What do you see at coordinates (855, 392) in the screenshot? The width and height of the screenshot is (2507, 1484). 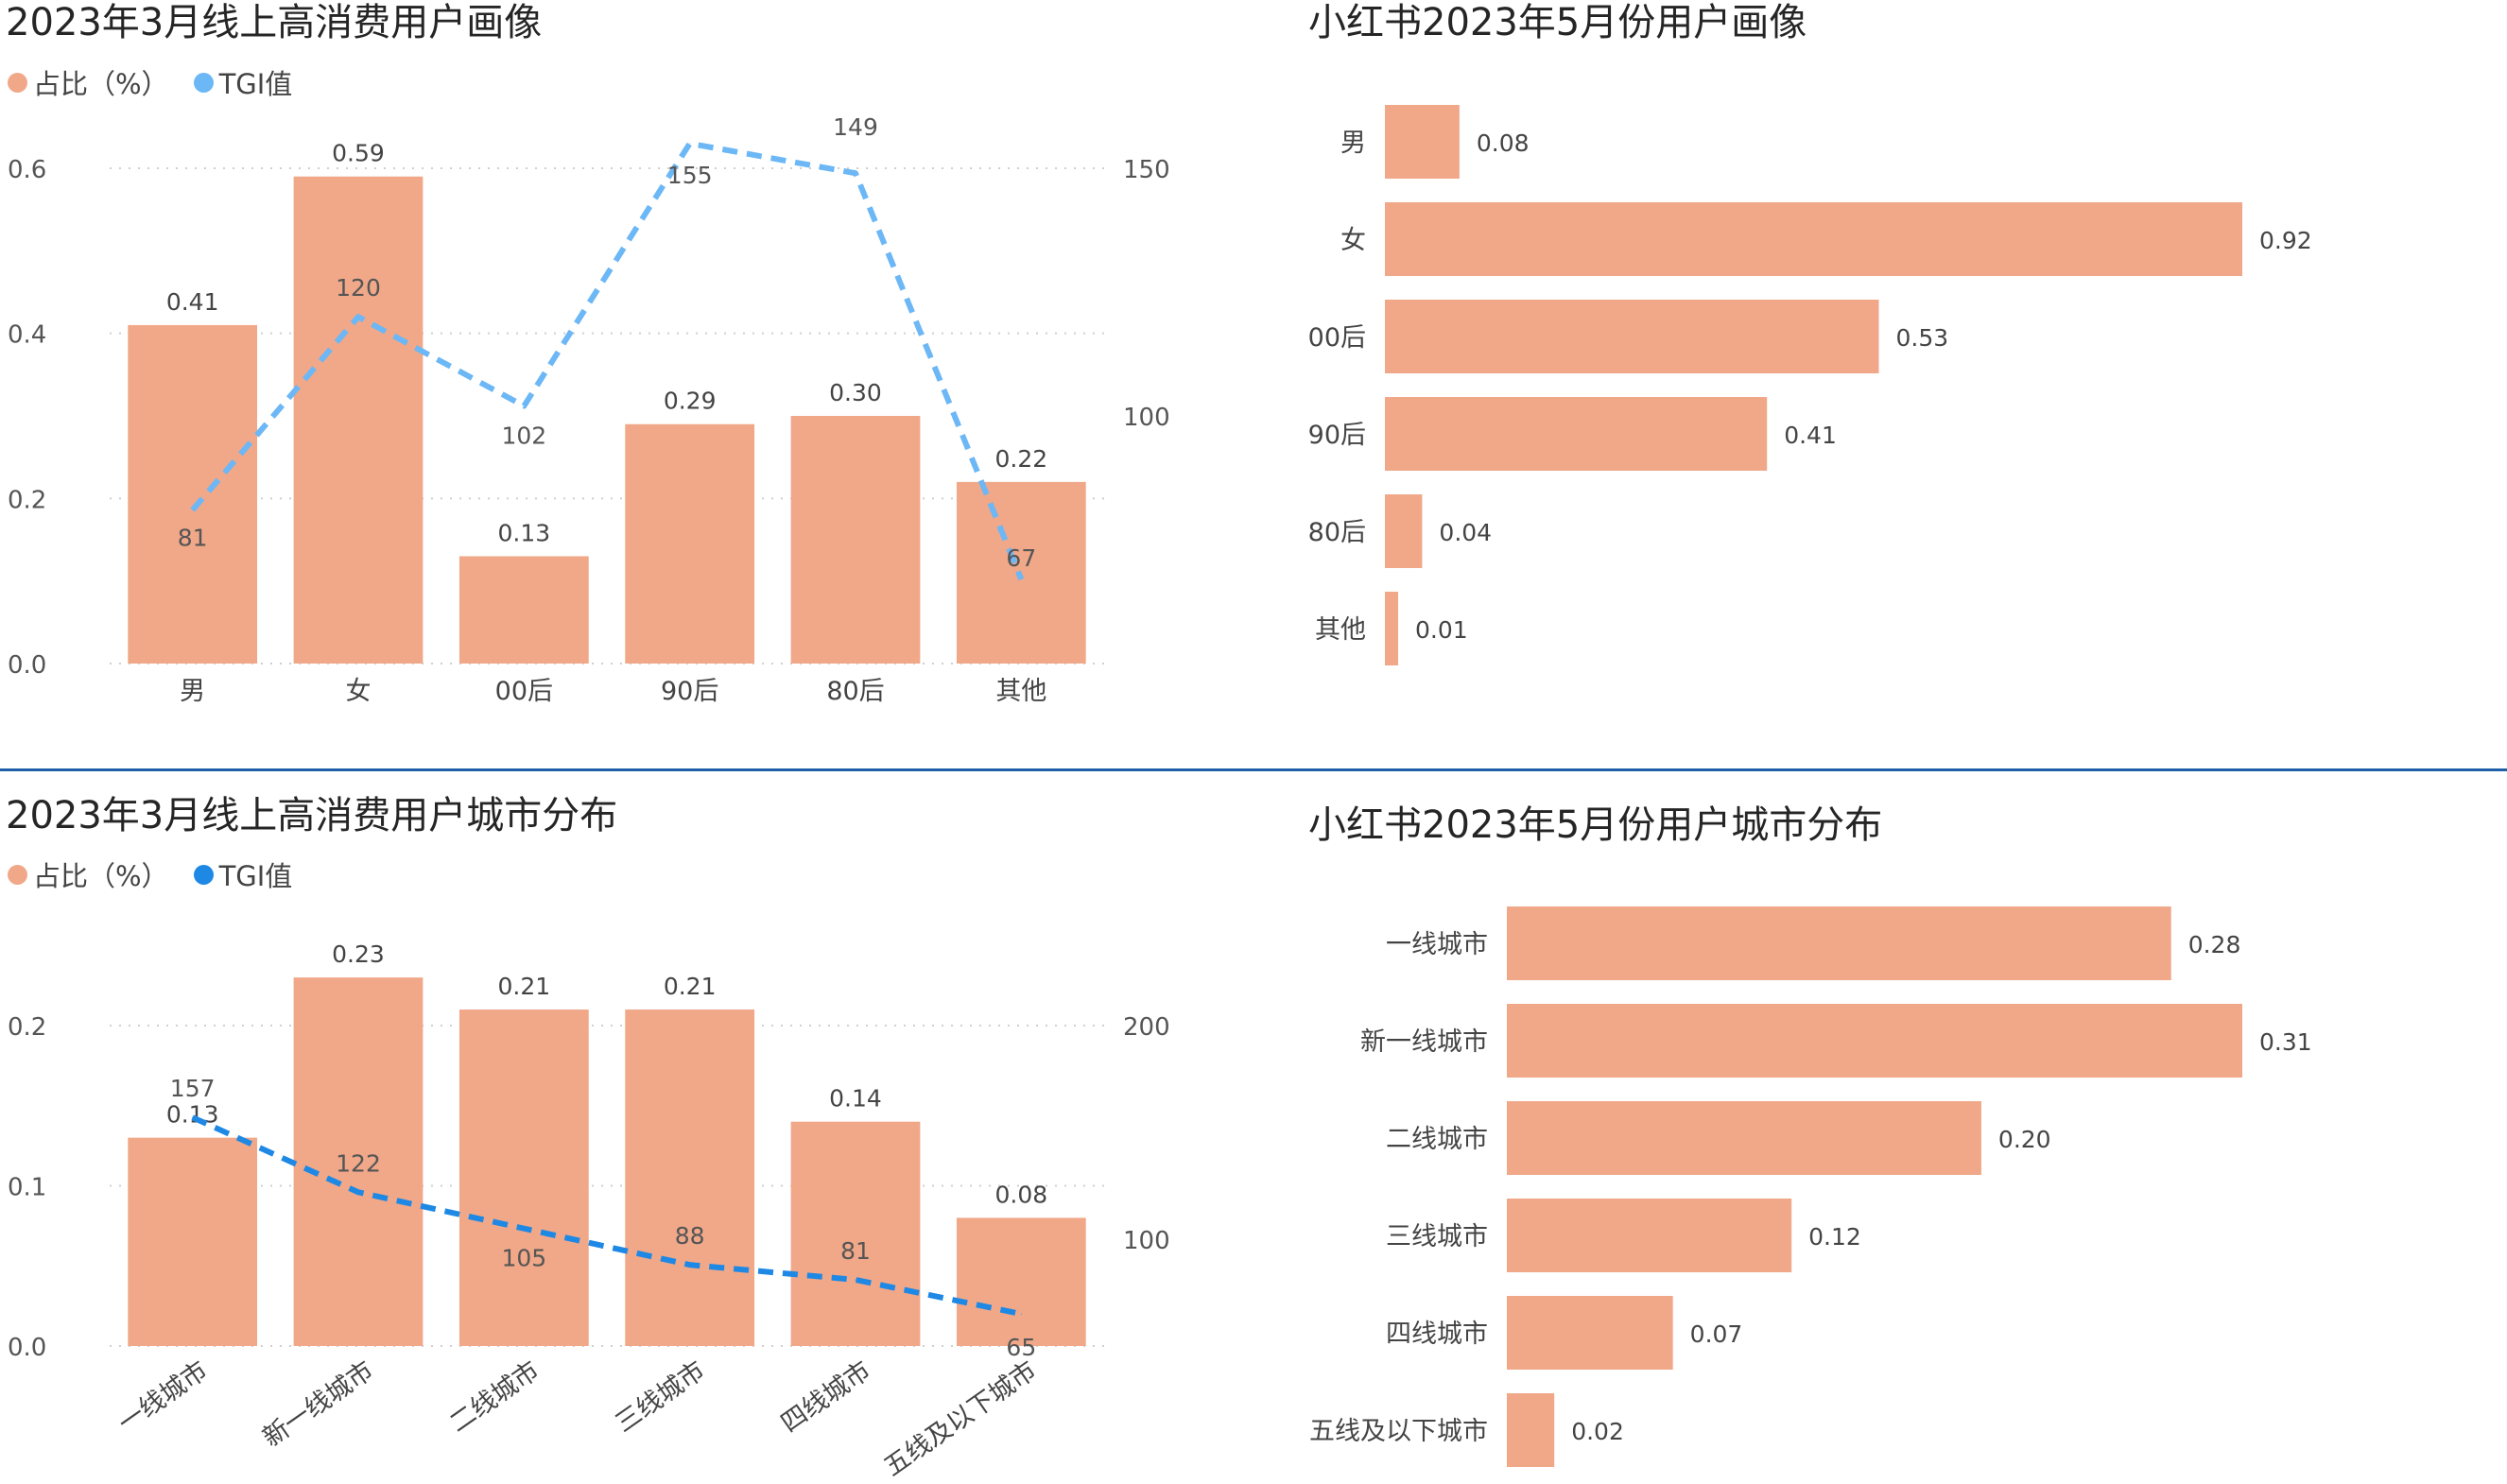 I see `bar-data-label: 0.30` at bounding box center [855, 392].